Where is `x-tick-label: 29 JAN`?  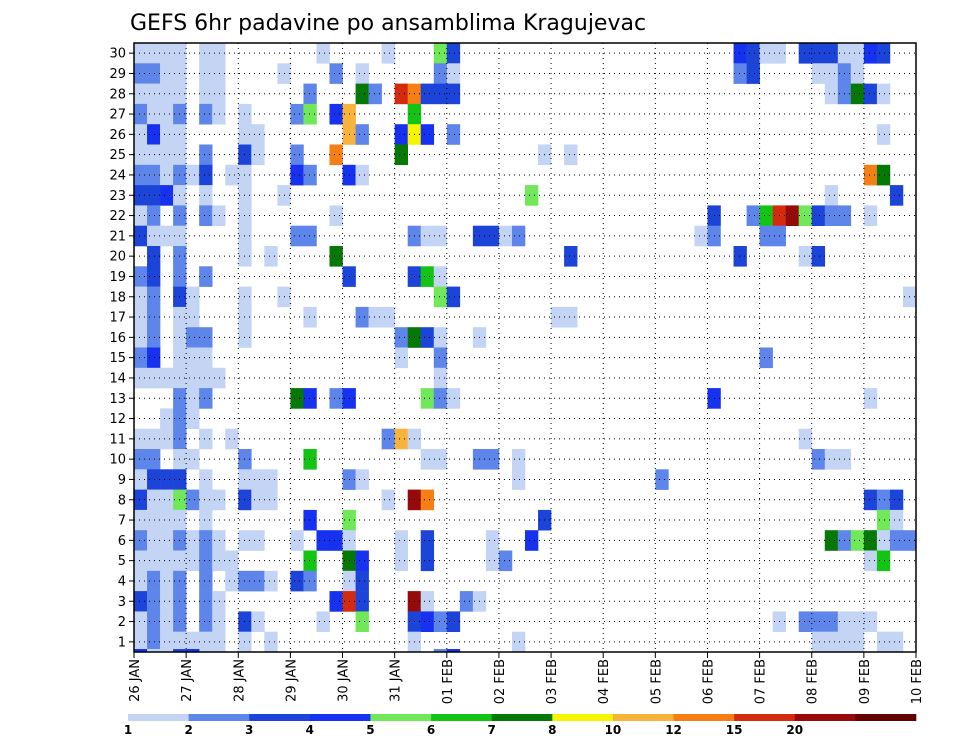
x-tick-label: 29 JAN is located at coordinates (291, 680).